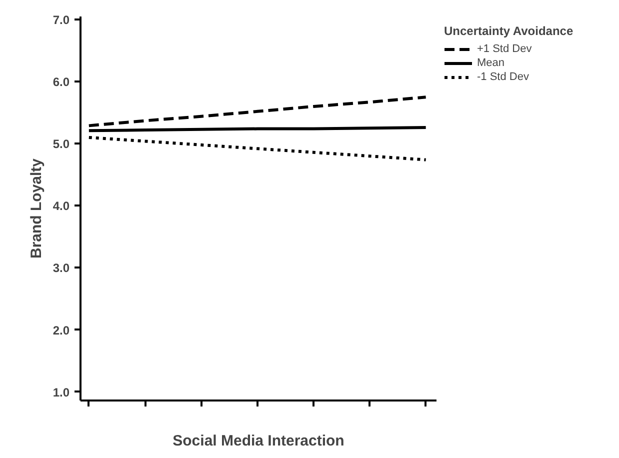  Describe the element at coordinates (61, 268) in the screenshot. I see `y-tick-label: 3.0` at that location.